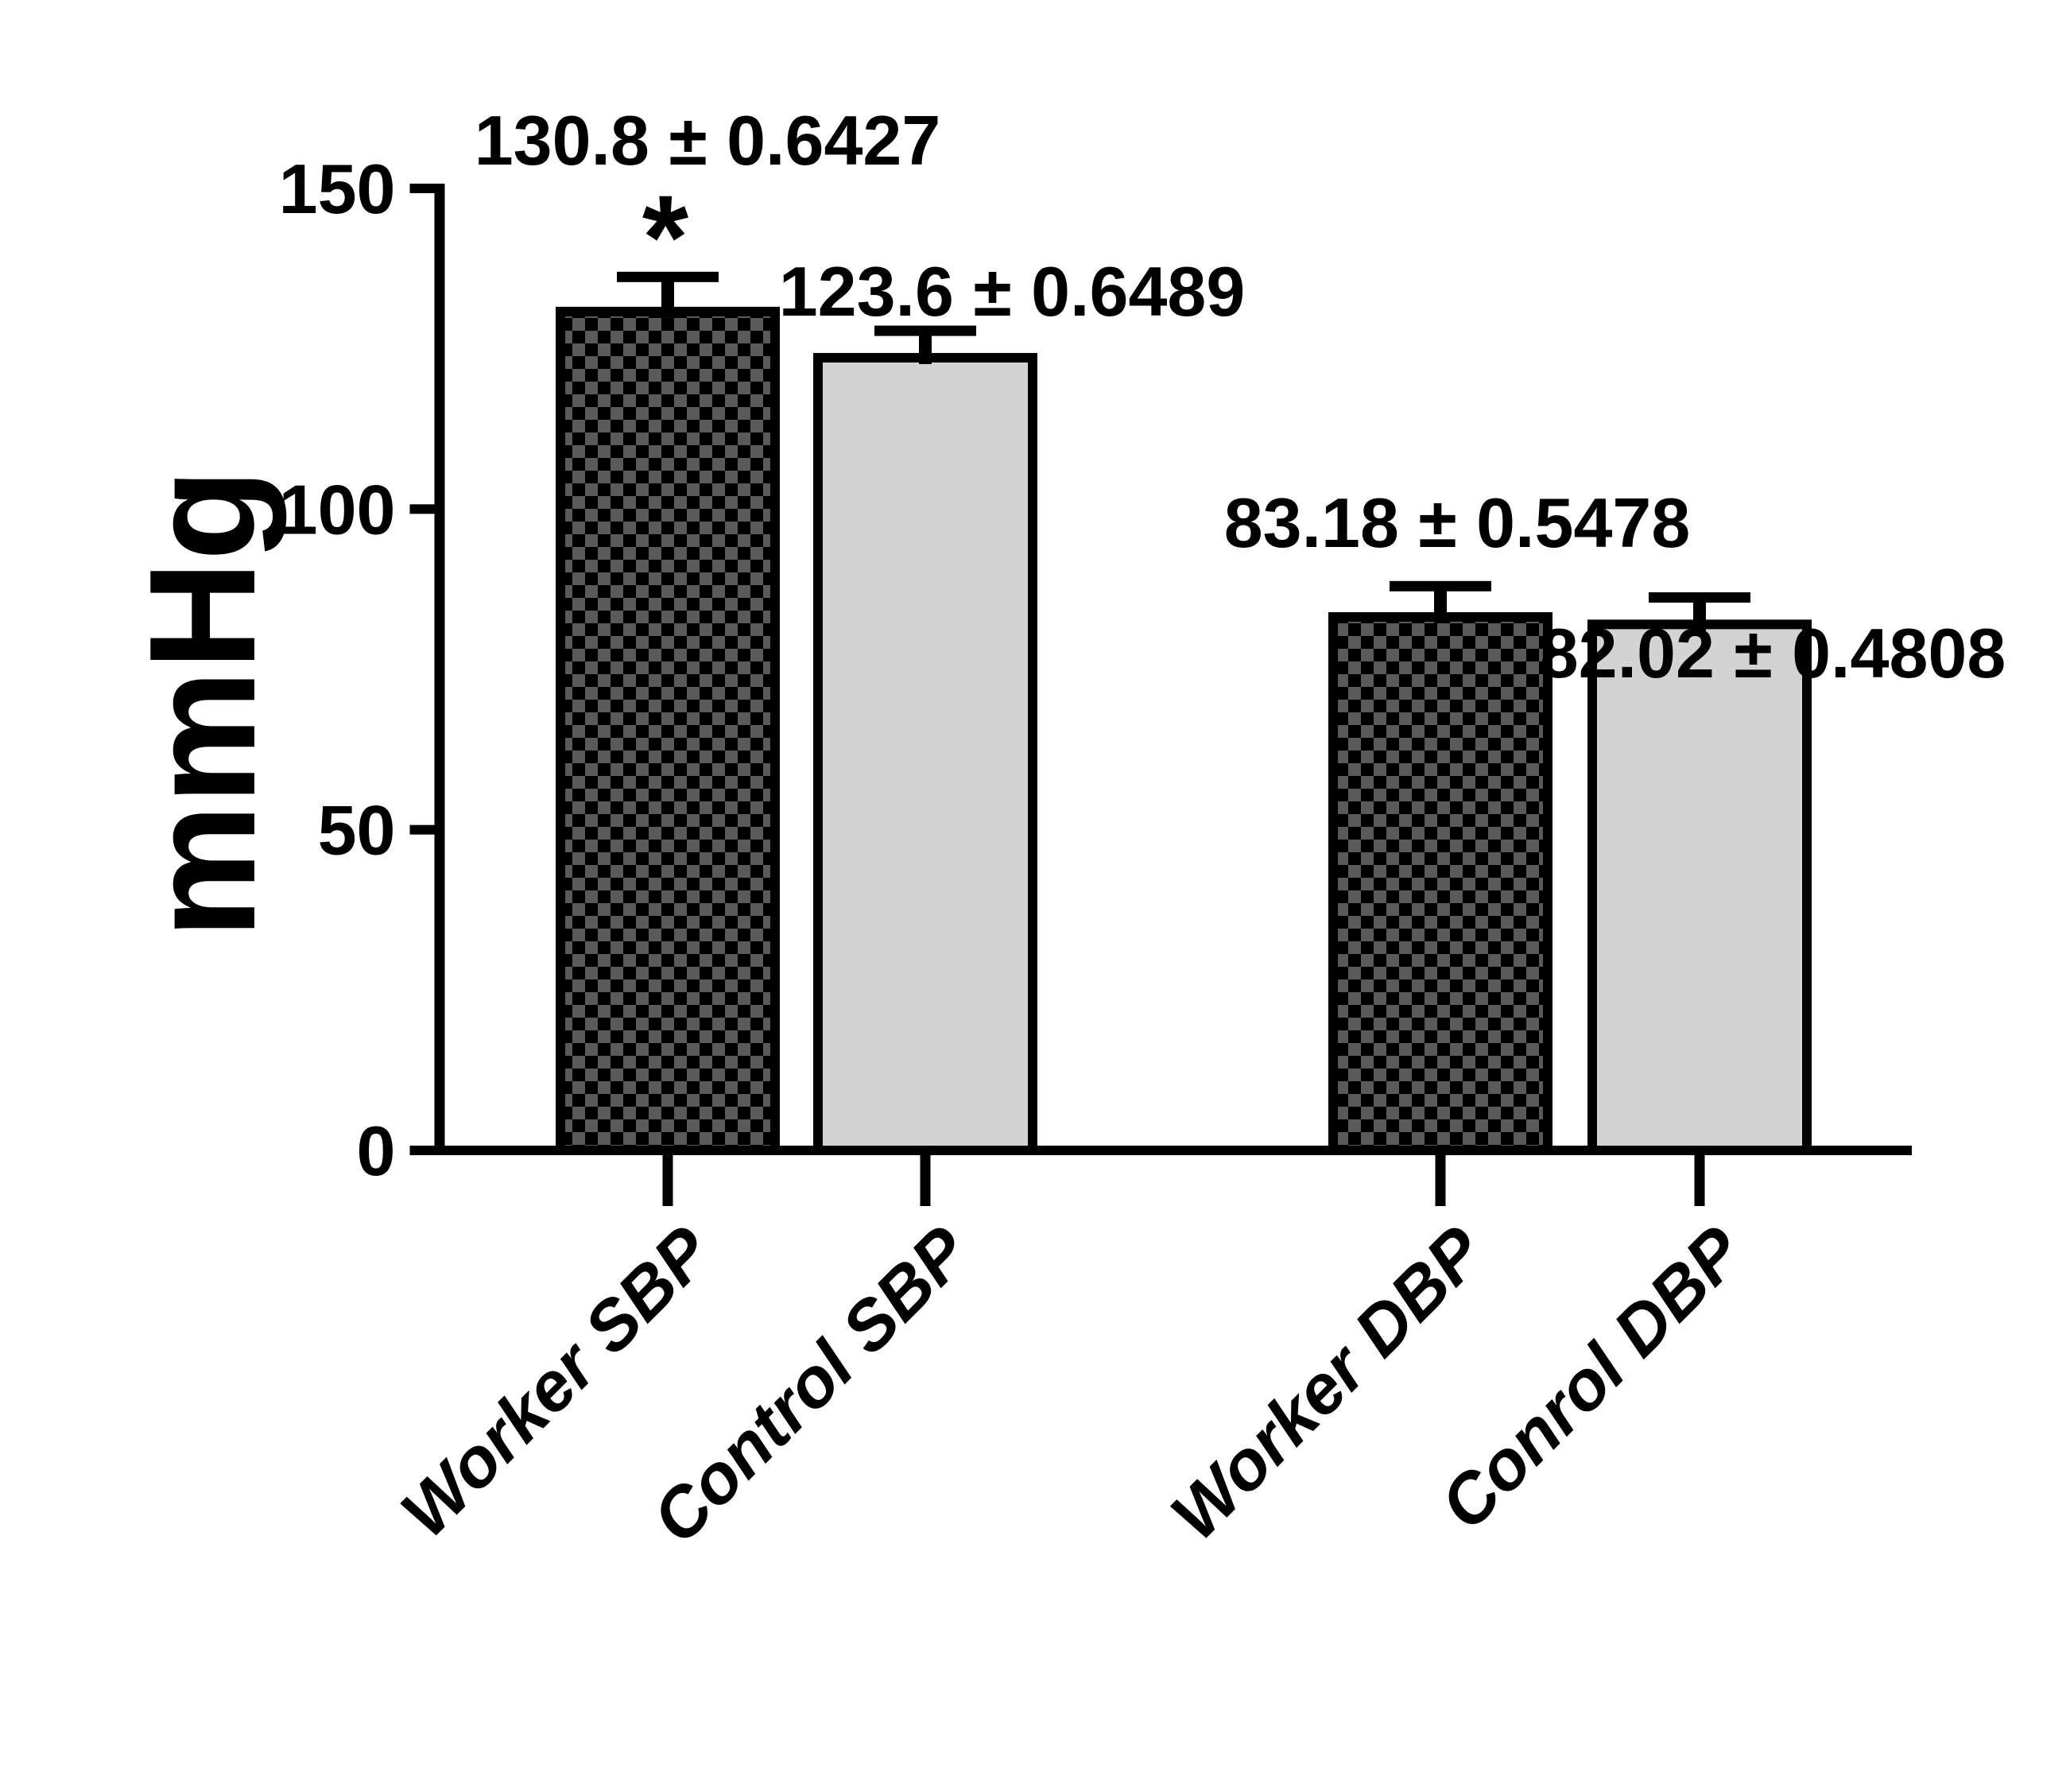 The image size is (2070, 1792). I want to click on significance-asterisk: *, so click(665, 237).